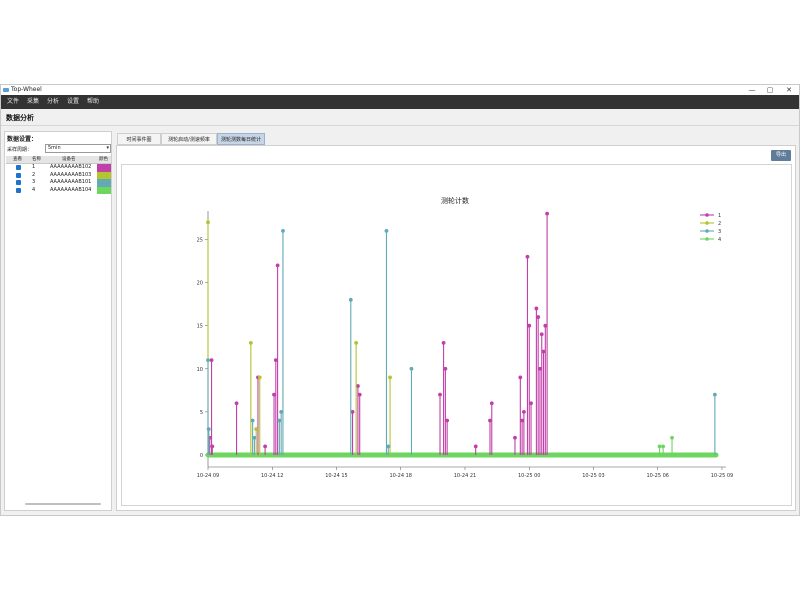 This screenshot has width=800, height=600. I want to click on x-tick-label: 10-25 03, so click(593, 476).